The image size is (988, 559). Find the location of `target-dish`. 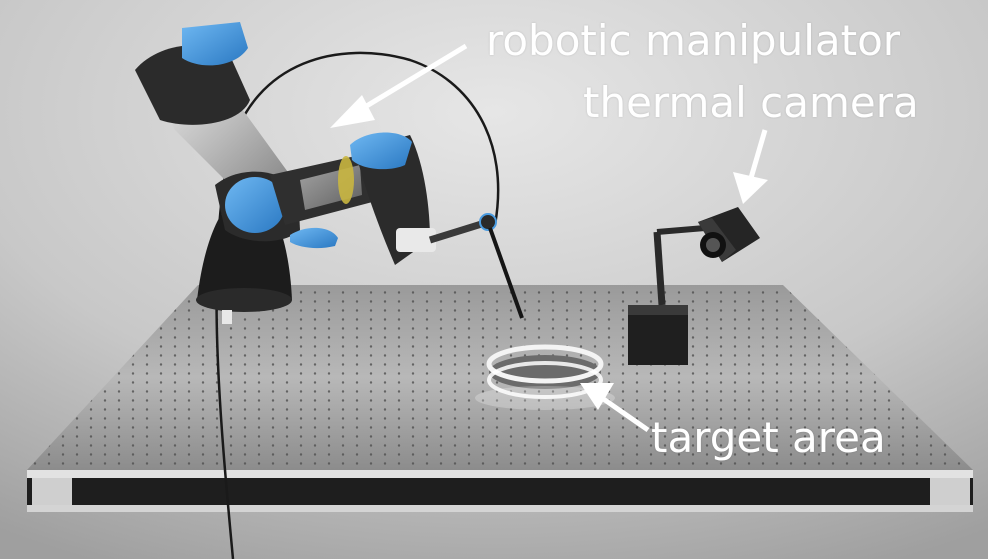

target-dish is located at coordinates (545, 377).